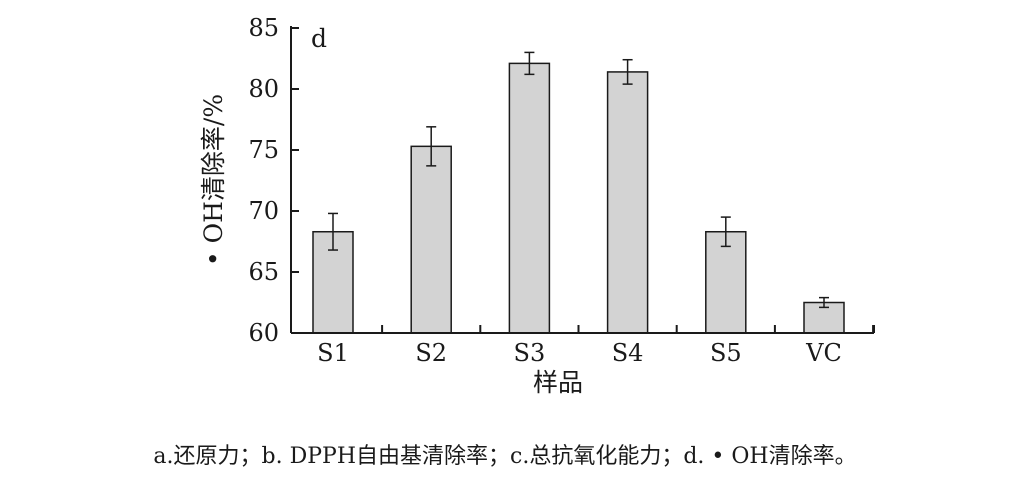 This screenshot has width=1010, height=482. Describe the element at coordinates (530, 353) in the screenshot. I see `x-tick-label: S3` at that location.